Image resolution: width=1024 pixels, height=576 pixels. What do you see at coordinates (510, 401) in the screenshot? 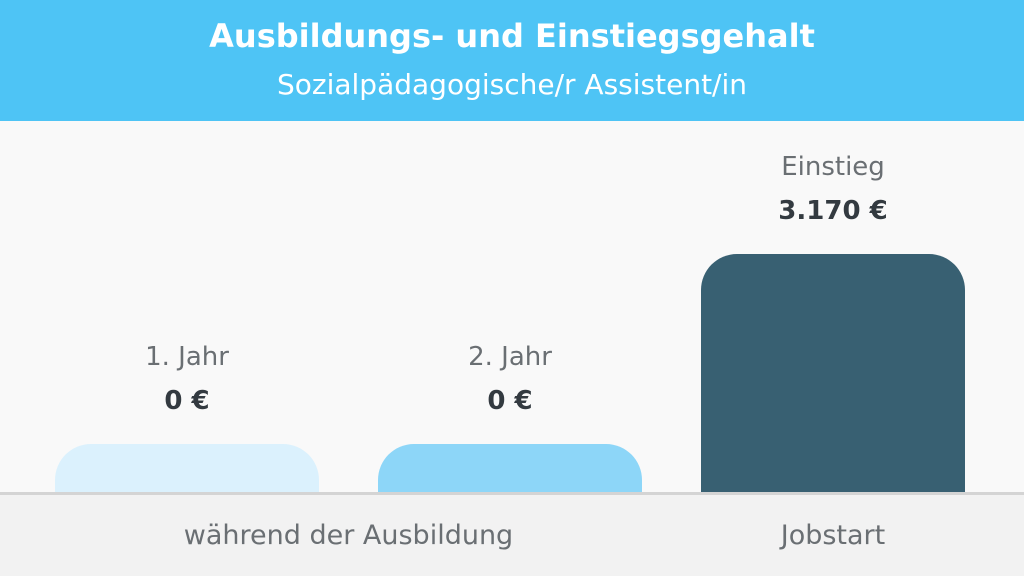
I see `bar-value-label-2: 0 €` at bounding box center [510, 401].